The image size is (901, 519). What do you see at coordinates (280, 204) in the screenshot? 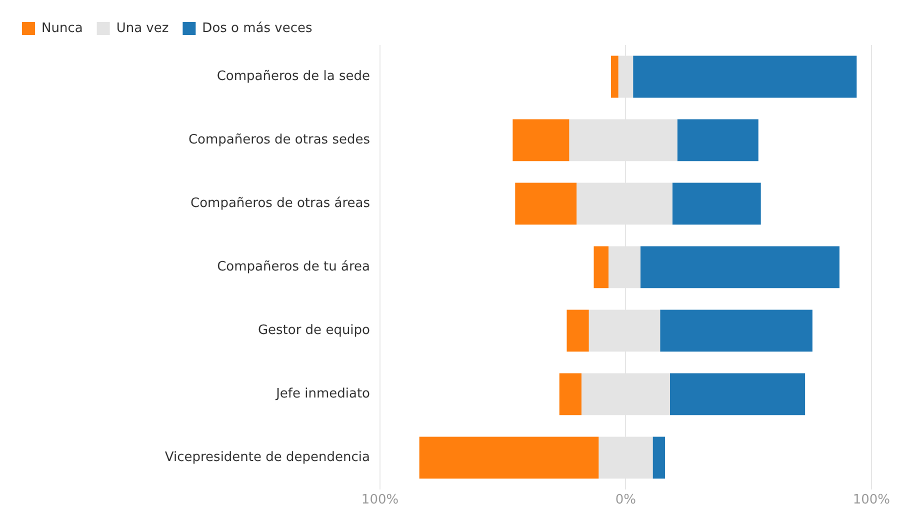
I see `y-tick-label: Compañeros de otras áreas` at bounding box center [280, 204].